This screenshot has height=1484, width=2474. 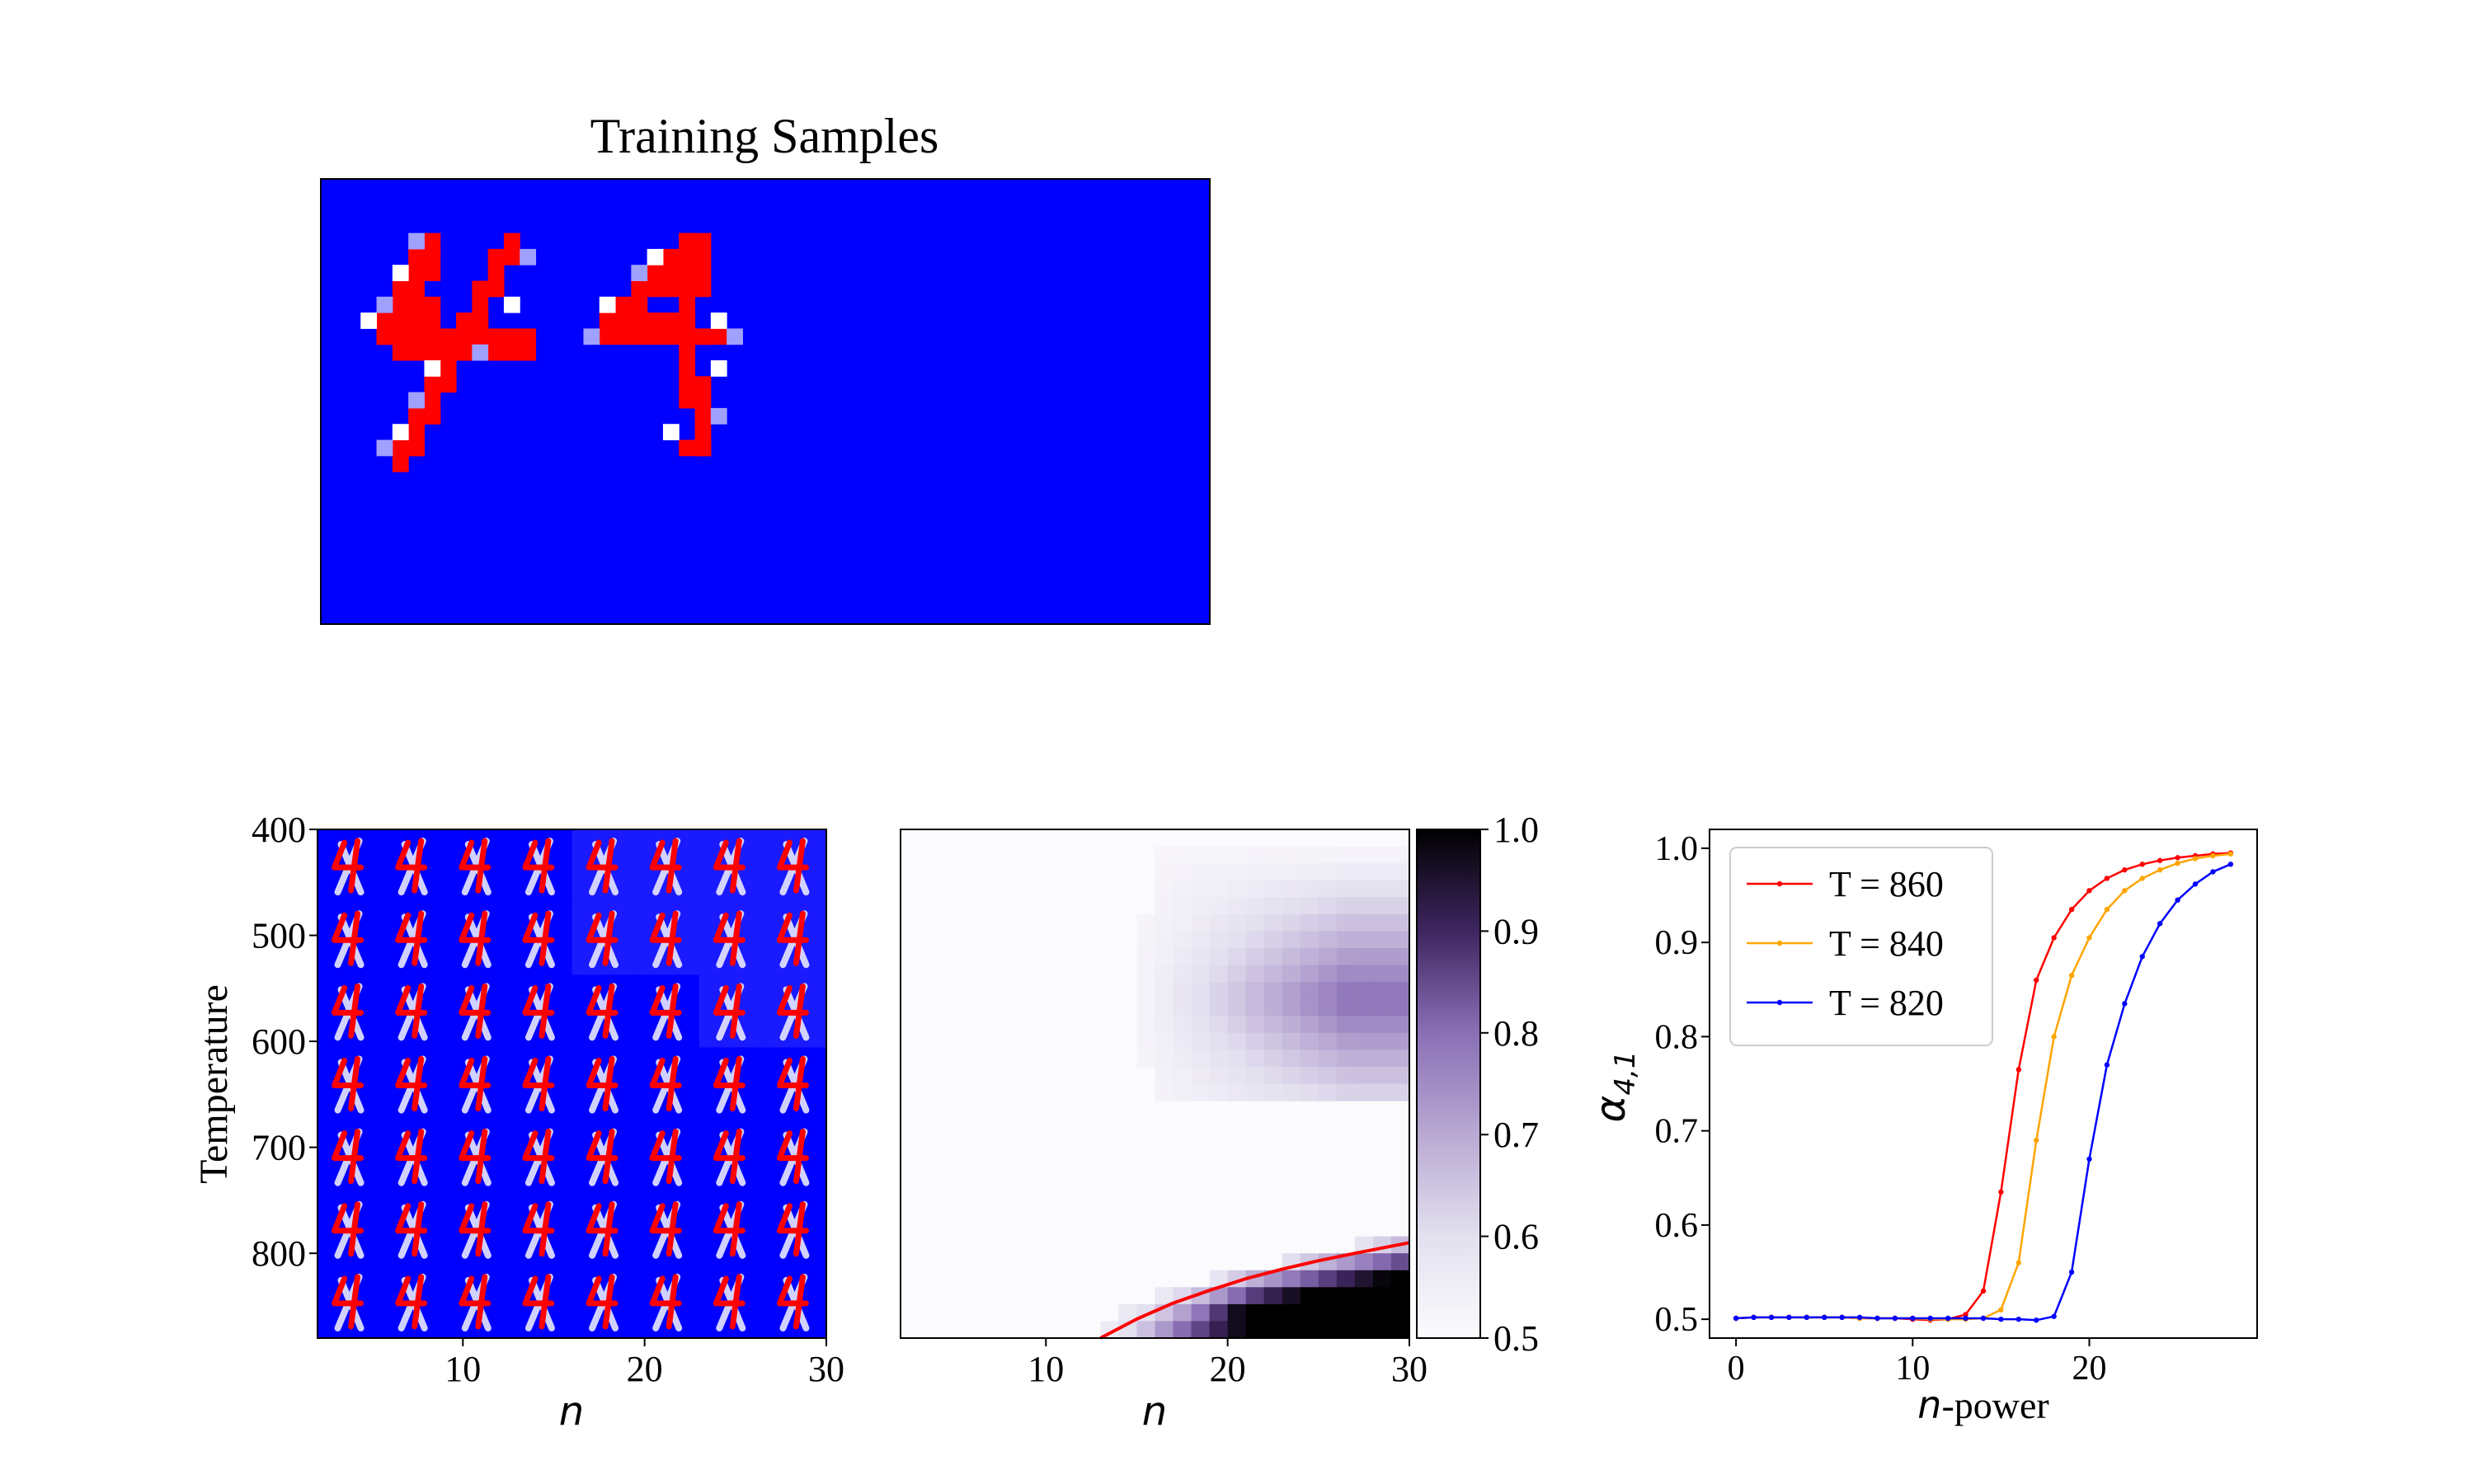 What do you see at coordinates (1154, 1411) in the screenshot?
I see `alpha-heatmap-xlabel: n` at bounding box center [1154, 1411].